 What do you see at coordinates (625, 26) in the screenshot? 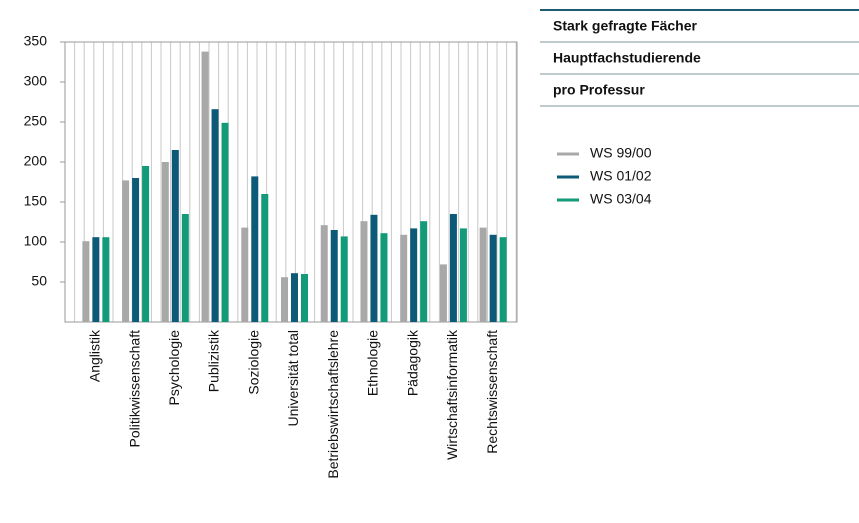
I see `title-line: Stark gefragte Fächer` at bounding box center [625, 26].